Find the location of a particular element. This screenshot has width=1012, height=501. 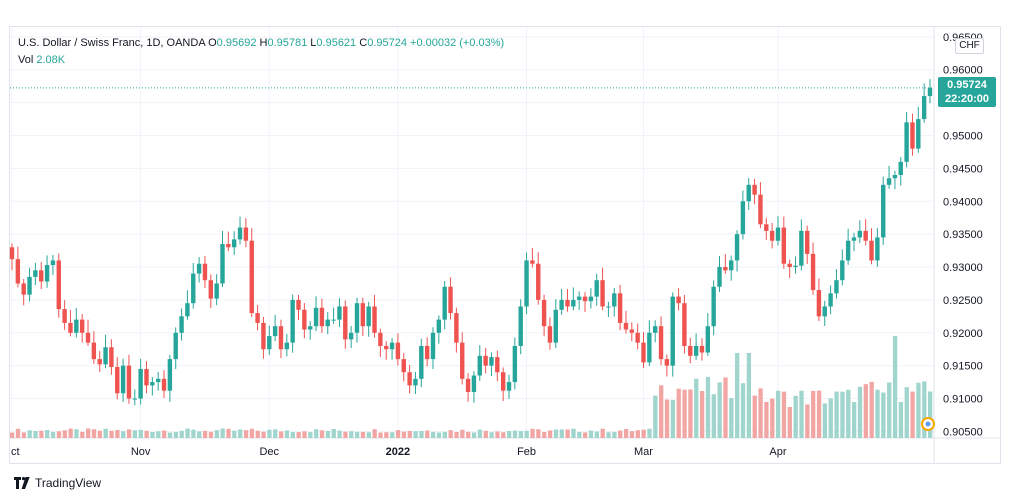

y-tick-label: 0.91500 is located at coordinates (963, 367).